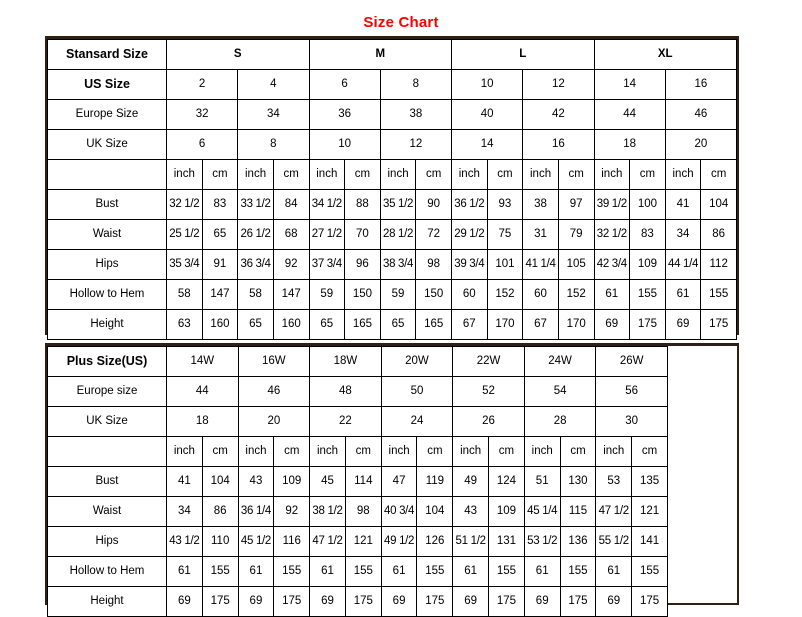 The image size is (802, 617). I want to click on measurement-value: 28 1/2, so click(398, 234).